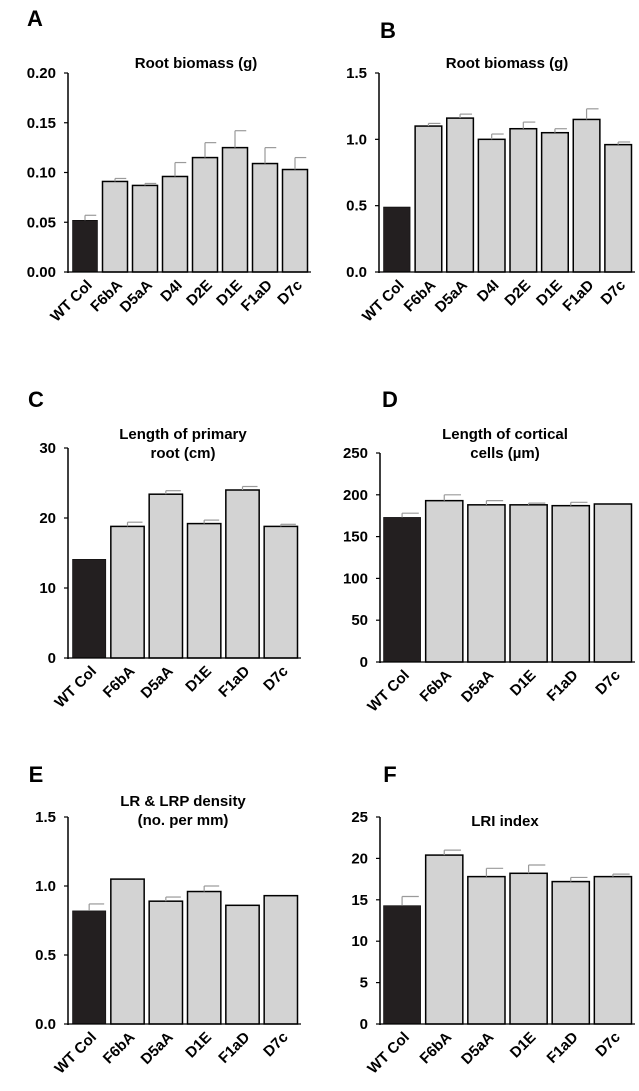 Image resolution: width=639 pixels, height=1091 pixels. Describe the element at coordinates (356, 73) in the screenshot. I see `y-tick-label: 1.5` at that location.